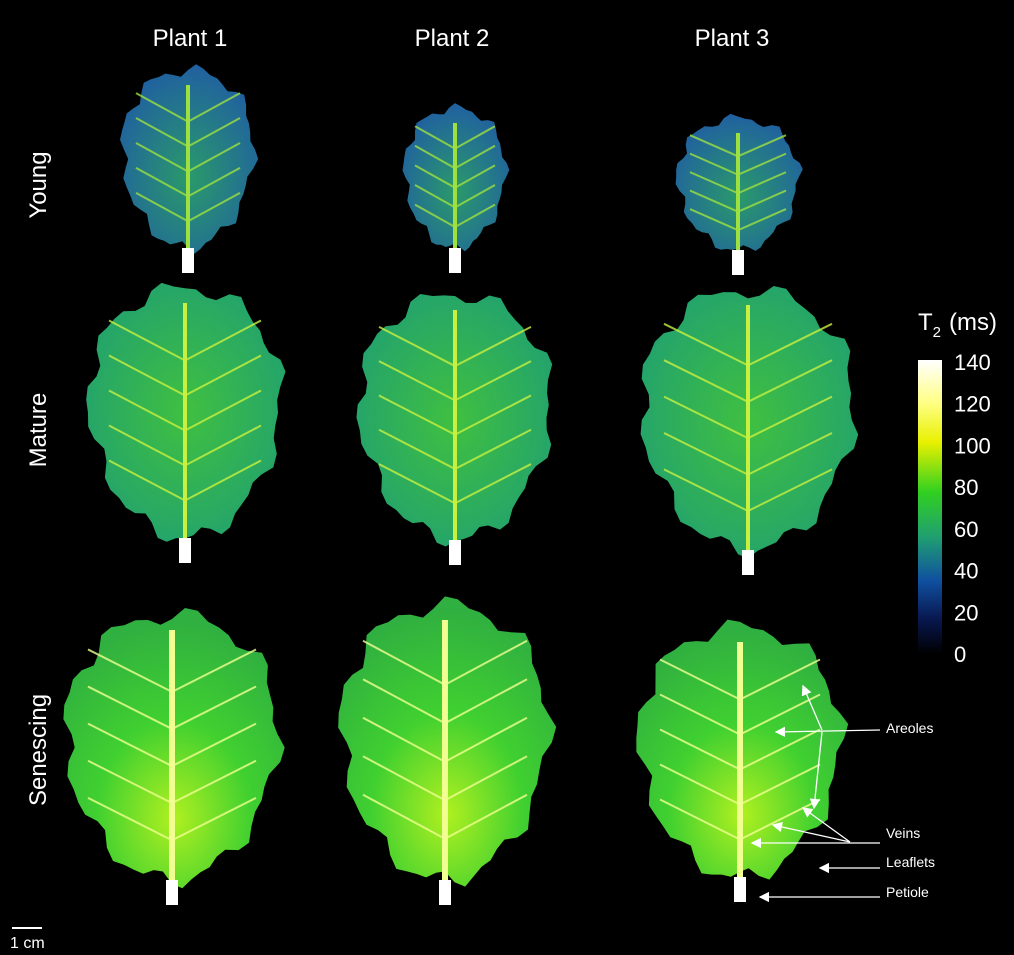  What do you see at coordinates (937, 332) in the screenshot?
I see `colorbar-title-subscript: 2` at bounding box center [937, 332].